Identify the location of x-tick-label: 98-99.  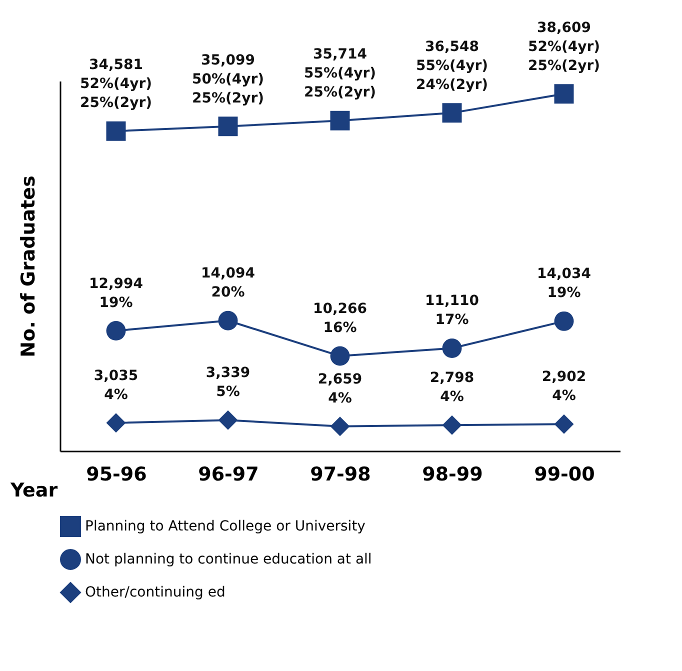
(452, 475).